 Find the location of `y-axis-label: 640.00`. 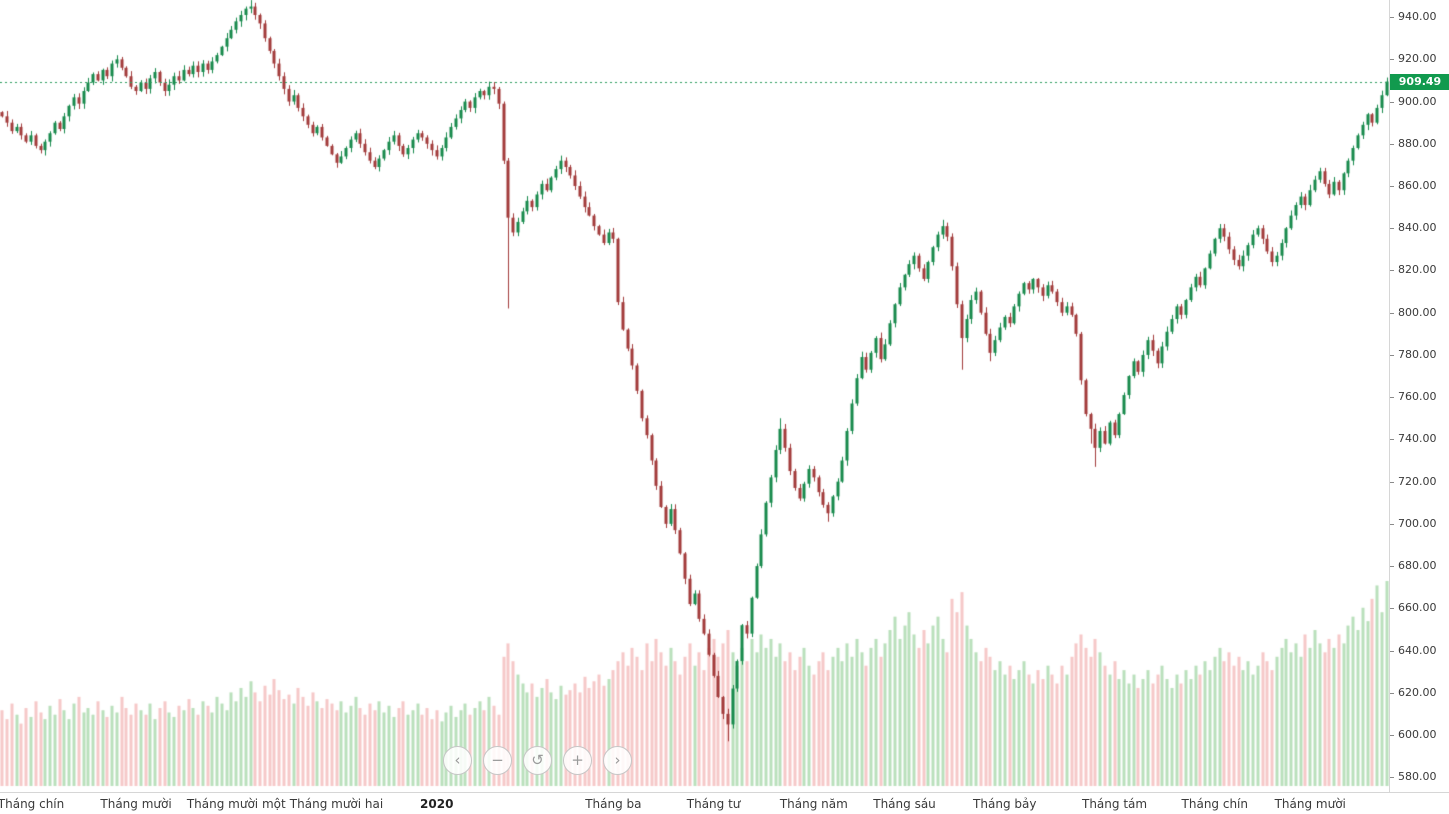

y-axis-label: 640.00 is located at coordinates (1417, 650).